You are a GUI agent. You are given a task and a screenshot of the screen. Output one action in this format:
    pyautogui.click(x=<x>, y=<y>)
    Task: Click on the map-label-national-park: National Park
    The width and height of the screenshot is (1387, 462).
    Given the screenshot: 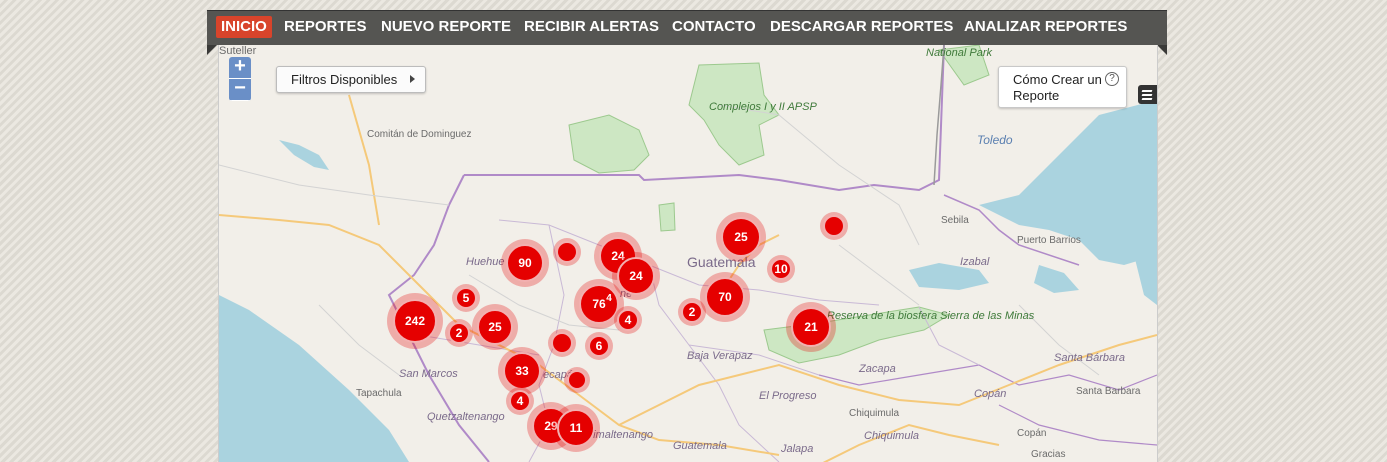 What is the action you would take?
    pyautogui.click(x=959, y=53)
    